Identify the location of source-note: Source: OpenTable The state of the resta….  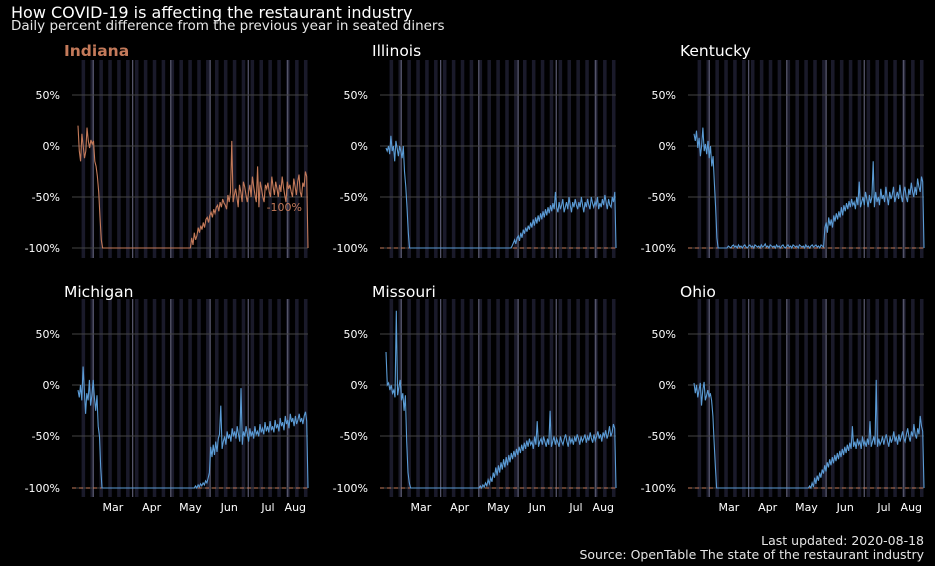
(751, 554).